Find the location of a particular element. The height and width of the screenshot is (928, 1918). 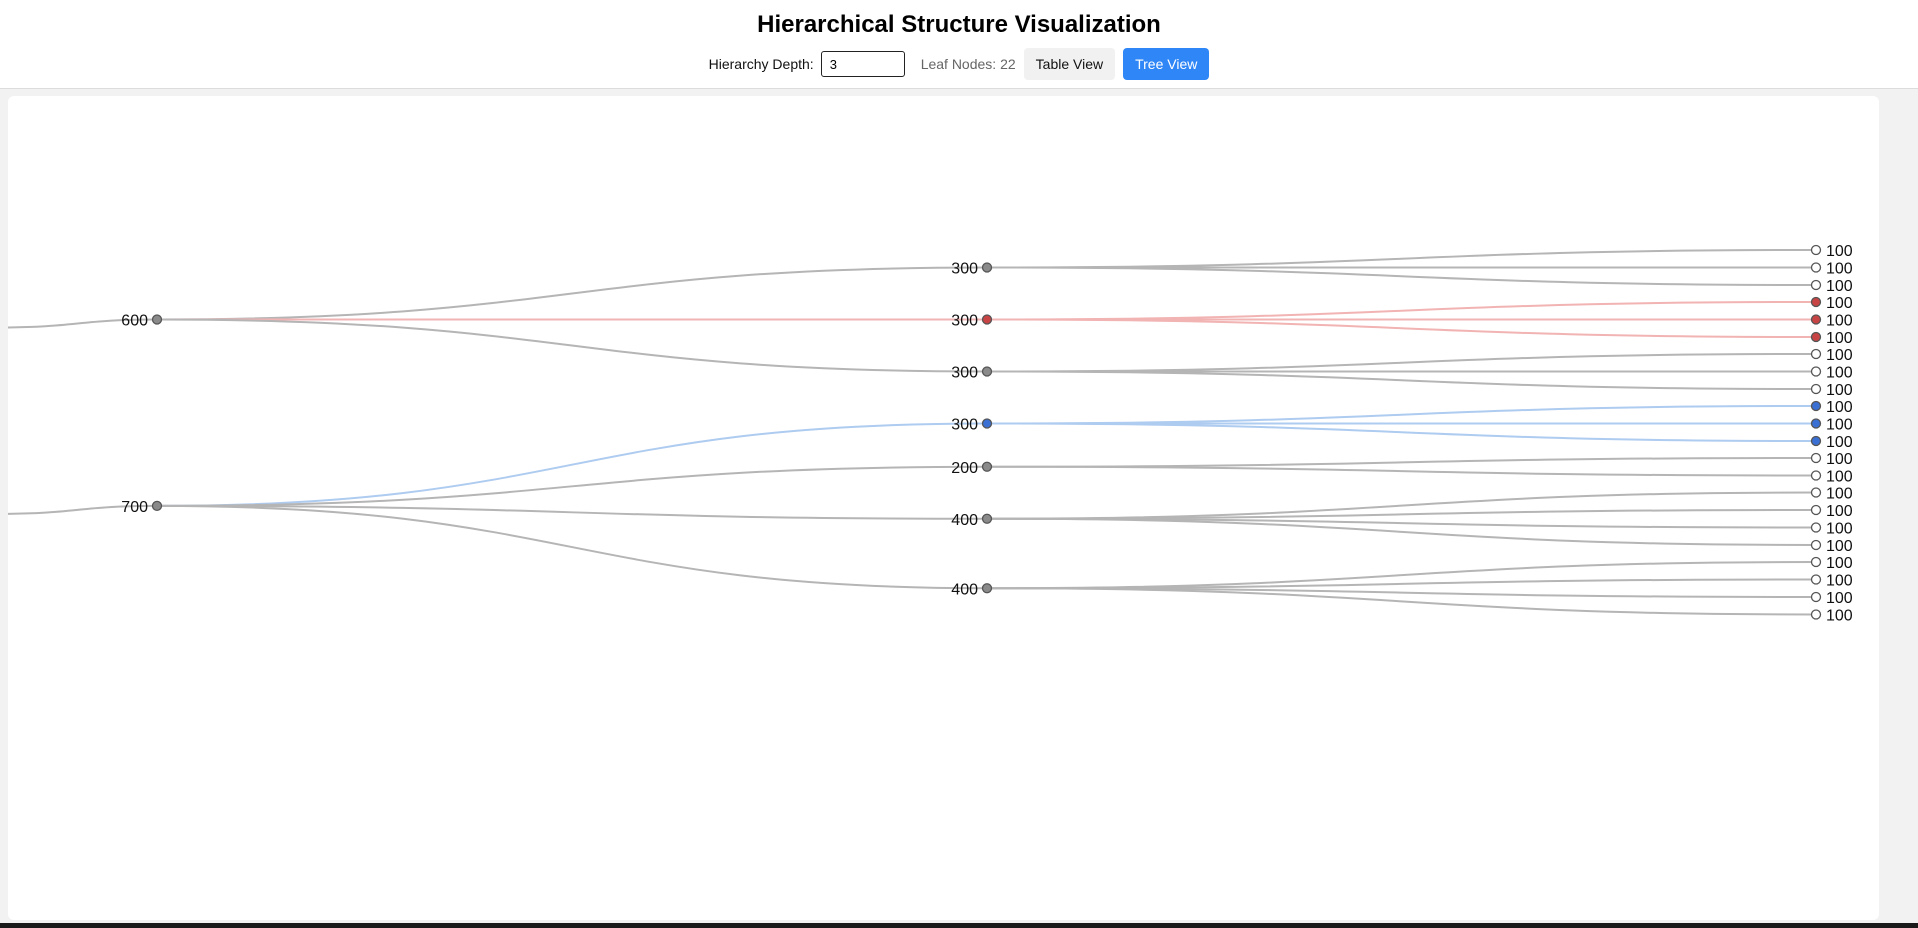

tree-node-level1-label: 600 is located at coordinates (134, 321).